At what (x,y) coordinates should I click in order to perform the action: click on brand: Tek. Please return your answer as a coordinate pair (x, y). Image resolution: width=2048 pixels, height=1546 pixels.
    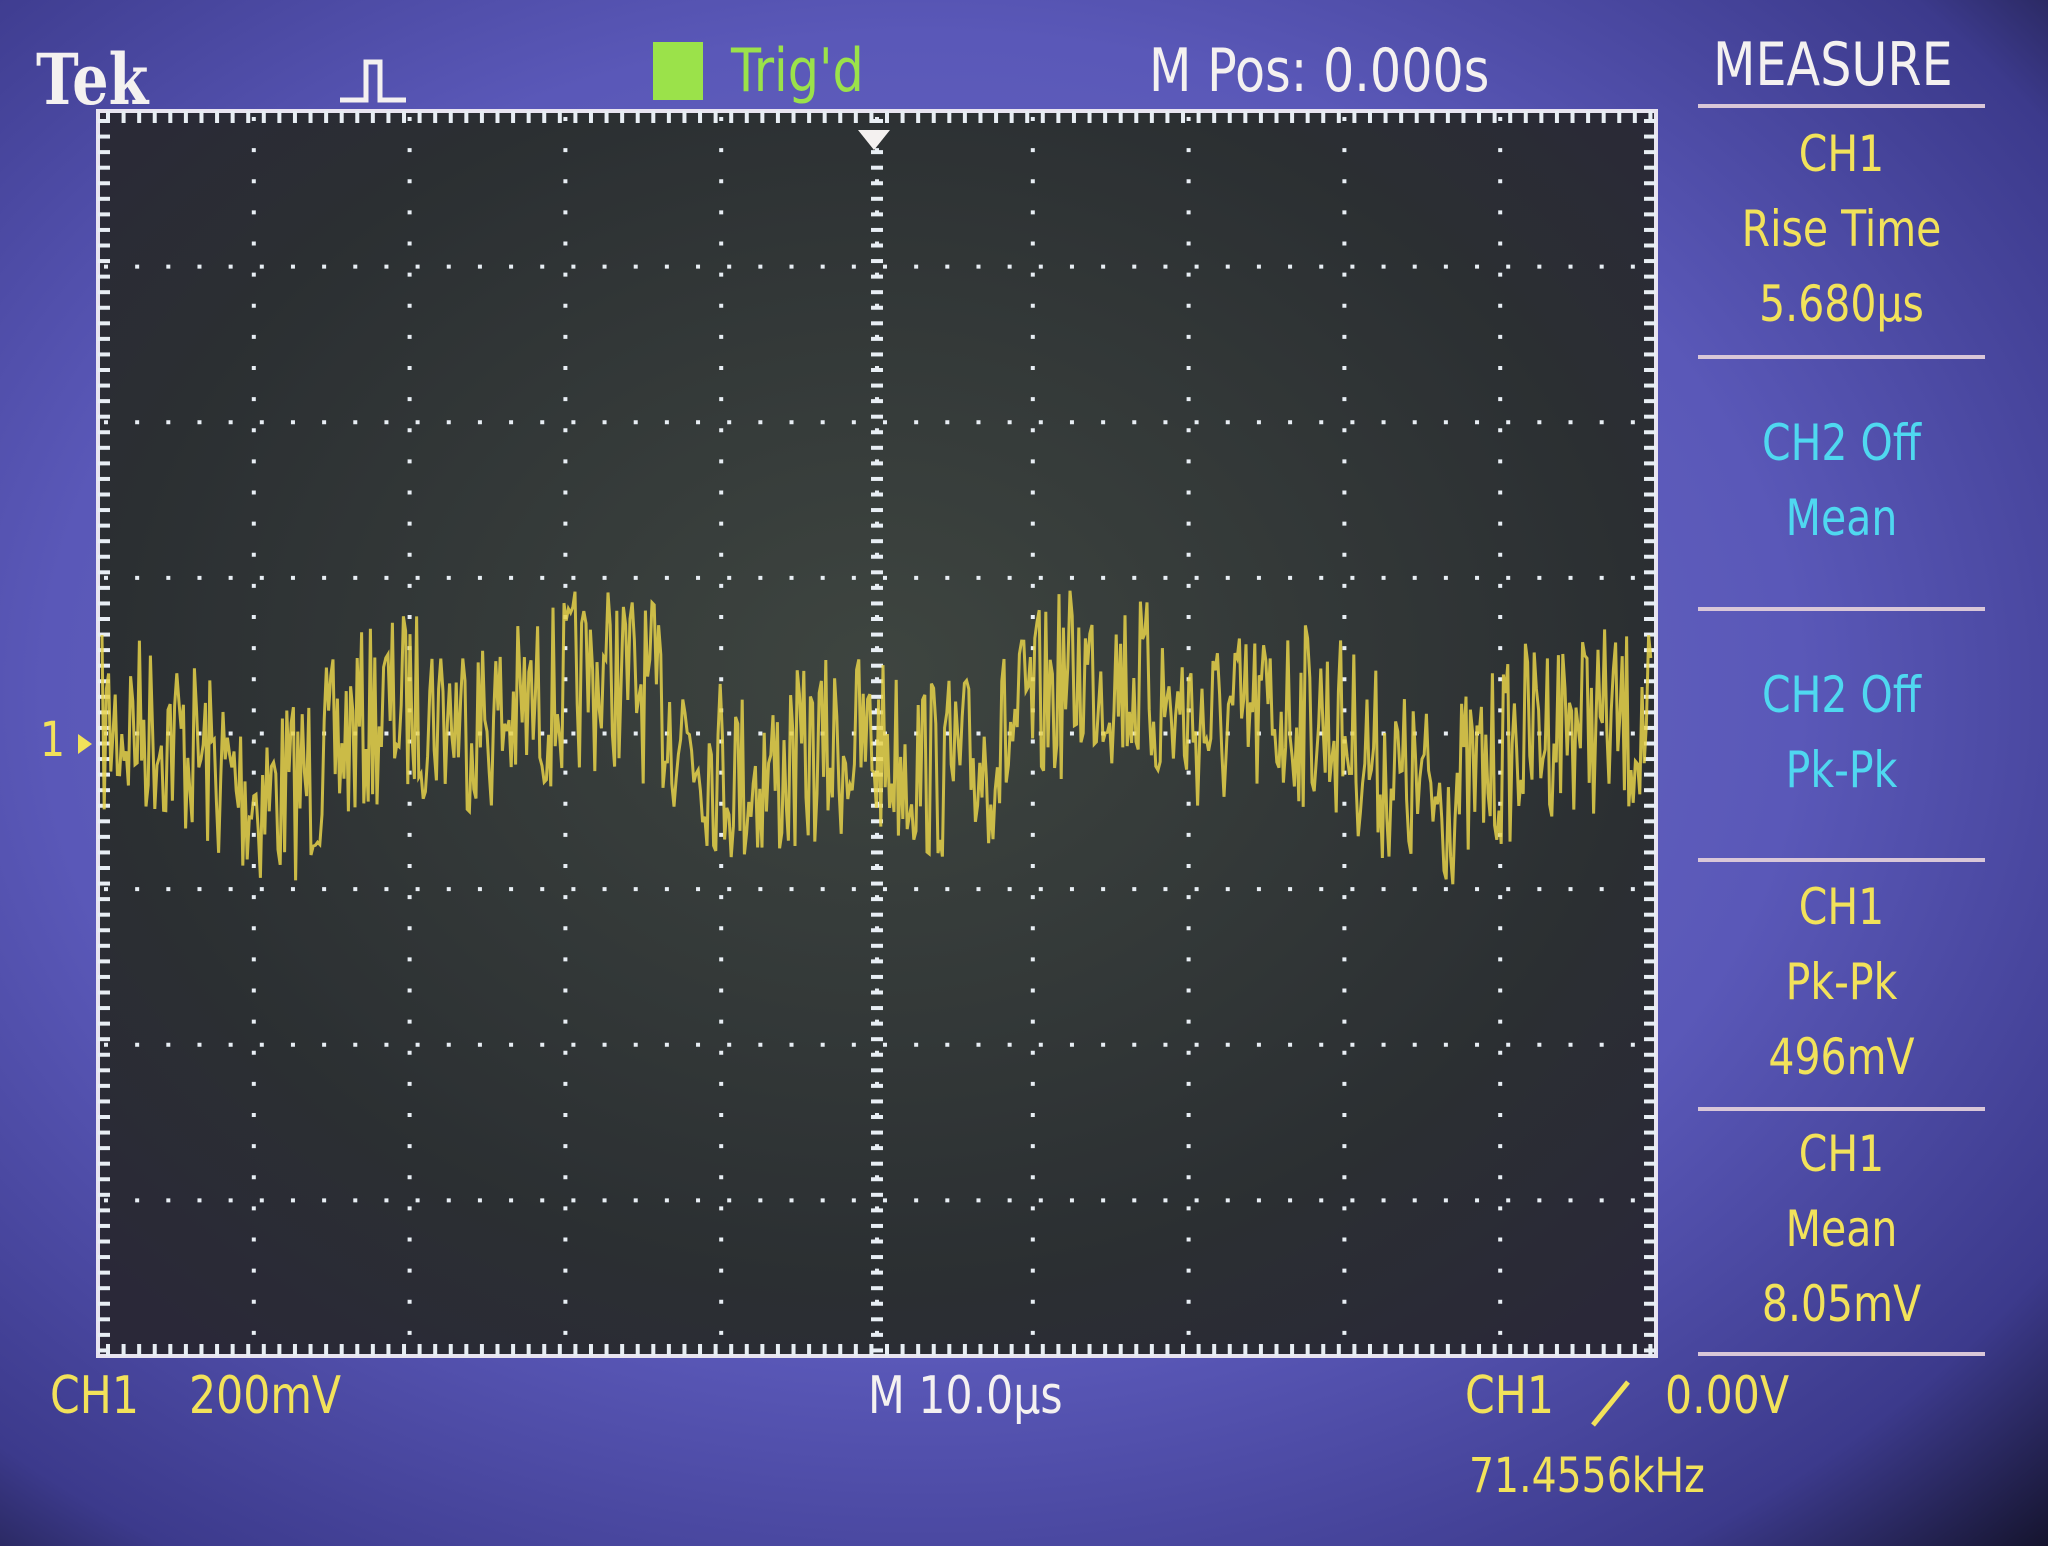
    Looking at the image, I should click on (92, 79).